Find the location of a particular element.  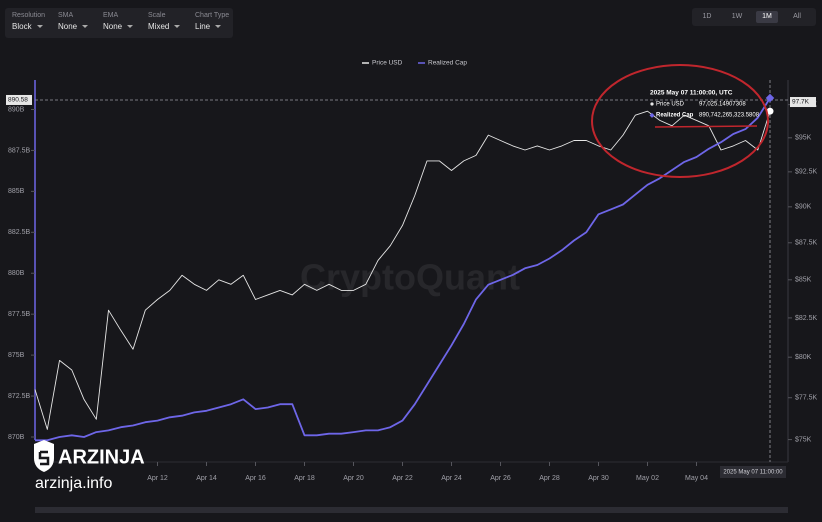

y2-tick-label: $77.5K is located at coordinates (806, 398).